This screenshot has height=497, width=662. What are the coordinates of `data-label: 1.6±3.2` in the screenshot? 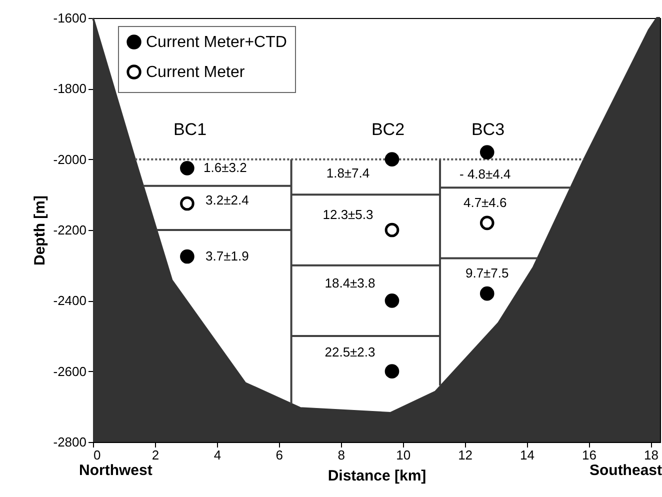 It's located at (225, 168).